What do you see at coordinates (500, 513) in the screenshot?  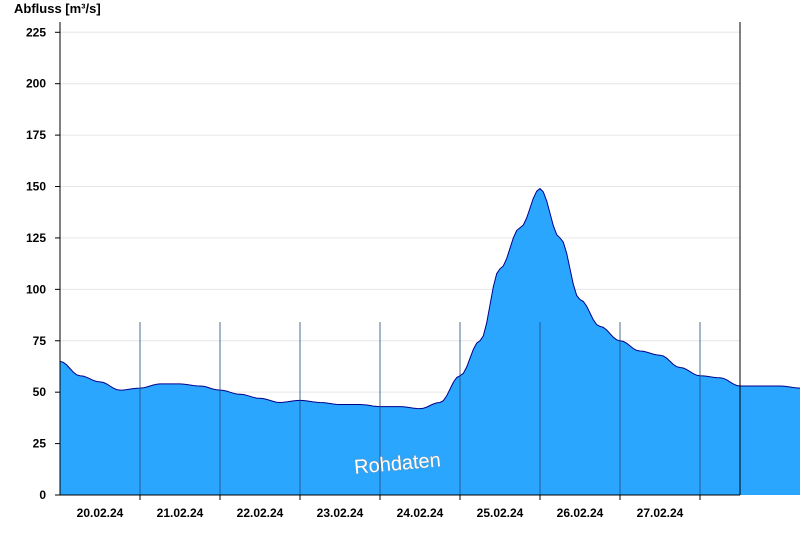 I see `x-tick-label-5: 25.02.24` at bounding box center [500, 513].